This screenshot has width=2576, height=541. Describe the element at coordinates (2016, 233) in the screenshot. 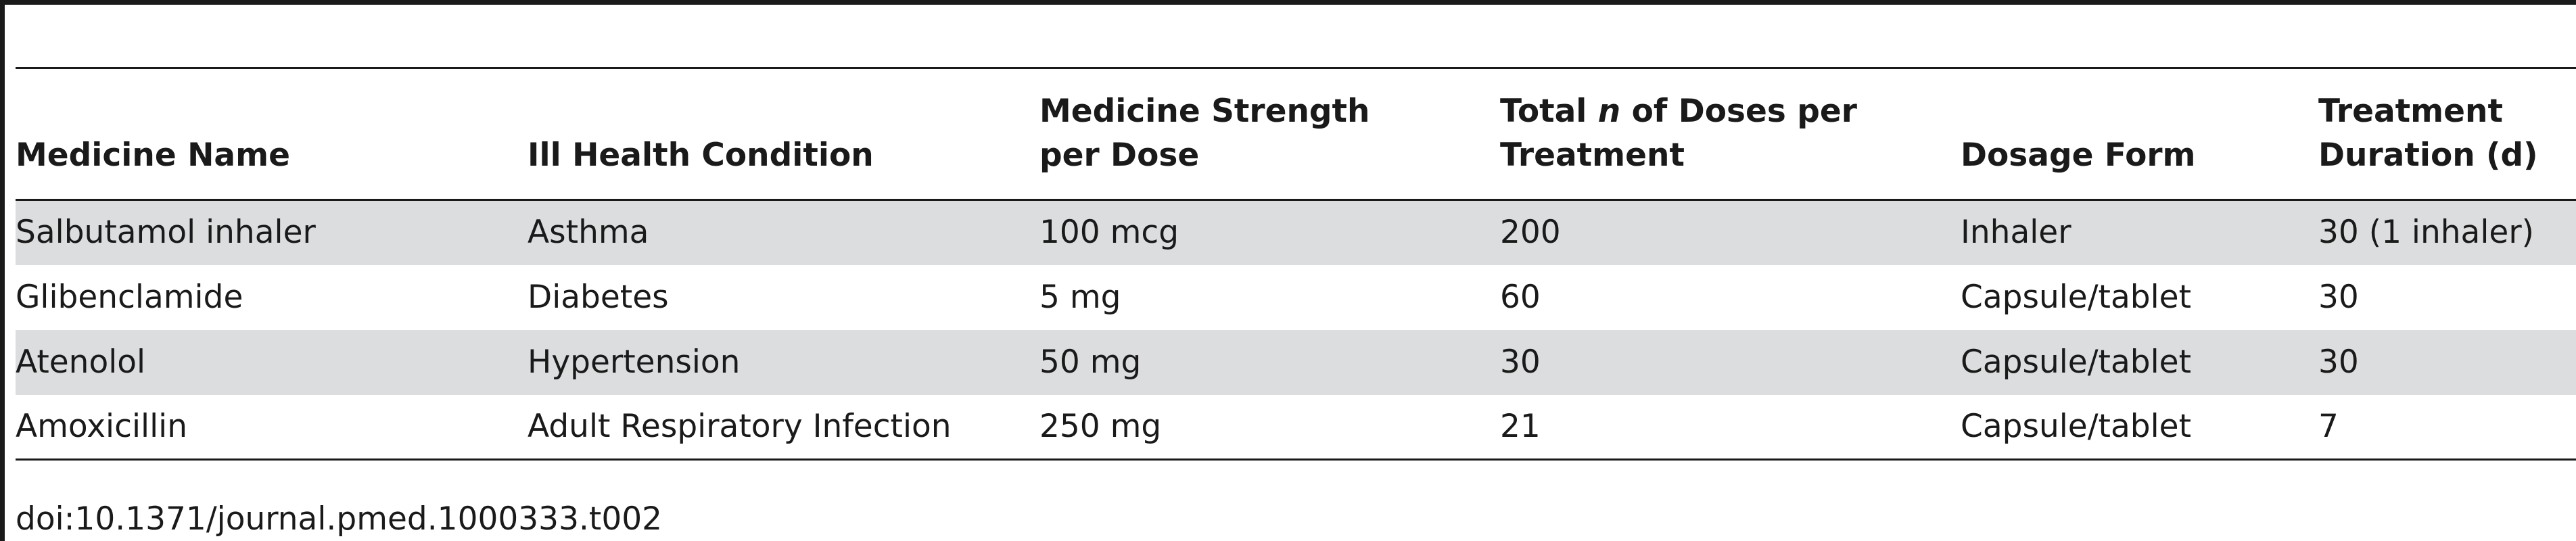

I see `cell-form: Inhaler` at that location.